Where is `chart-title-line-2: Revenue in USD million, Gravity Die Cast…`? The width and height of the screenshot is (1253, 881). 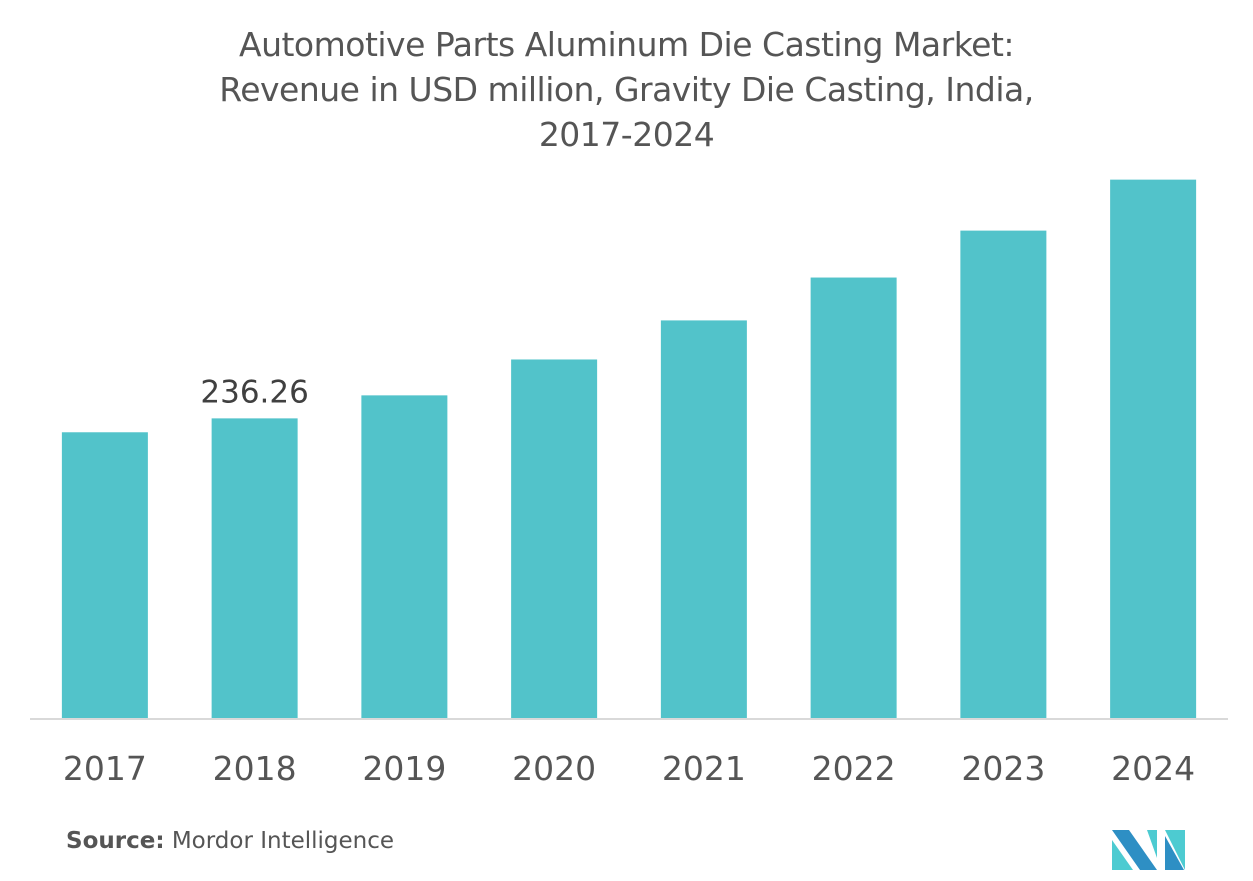
chart-title-line-2: Revenue in USD million, Gravity Die Cast… is located at coordinates (626, 89).